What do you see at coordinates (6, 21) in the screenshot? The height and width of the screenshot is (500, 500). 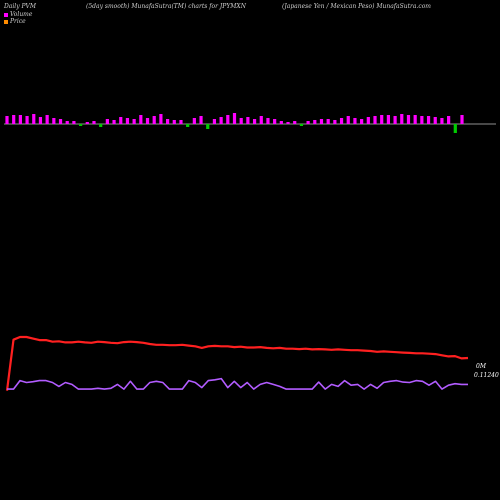 I see `price-swatch` at bounding box center [6, 21].